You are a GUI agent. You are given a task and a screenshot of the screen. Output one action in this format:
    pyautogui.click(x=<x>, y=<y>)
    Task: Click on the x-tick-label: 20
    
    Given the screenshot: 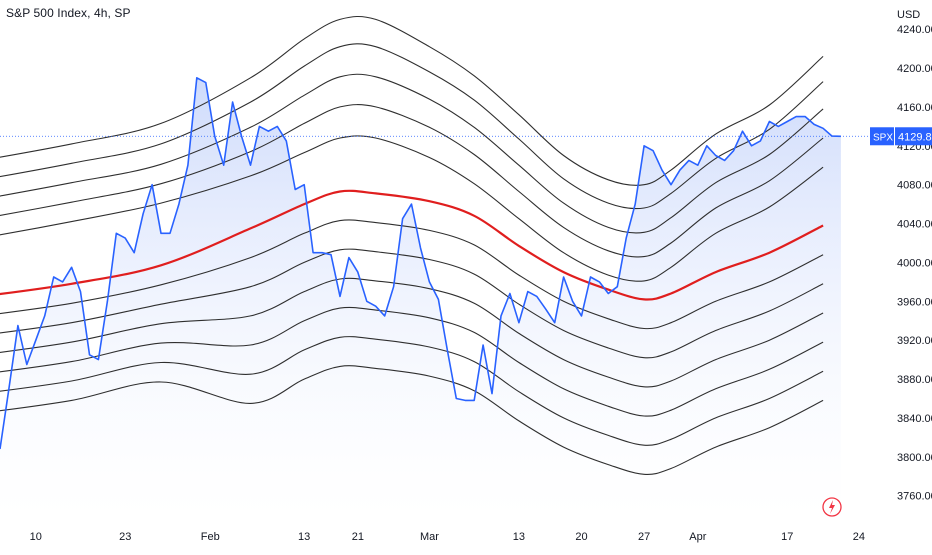 What is the action you would take?
    pyautogui.click(x=581, y=537)
    